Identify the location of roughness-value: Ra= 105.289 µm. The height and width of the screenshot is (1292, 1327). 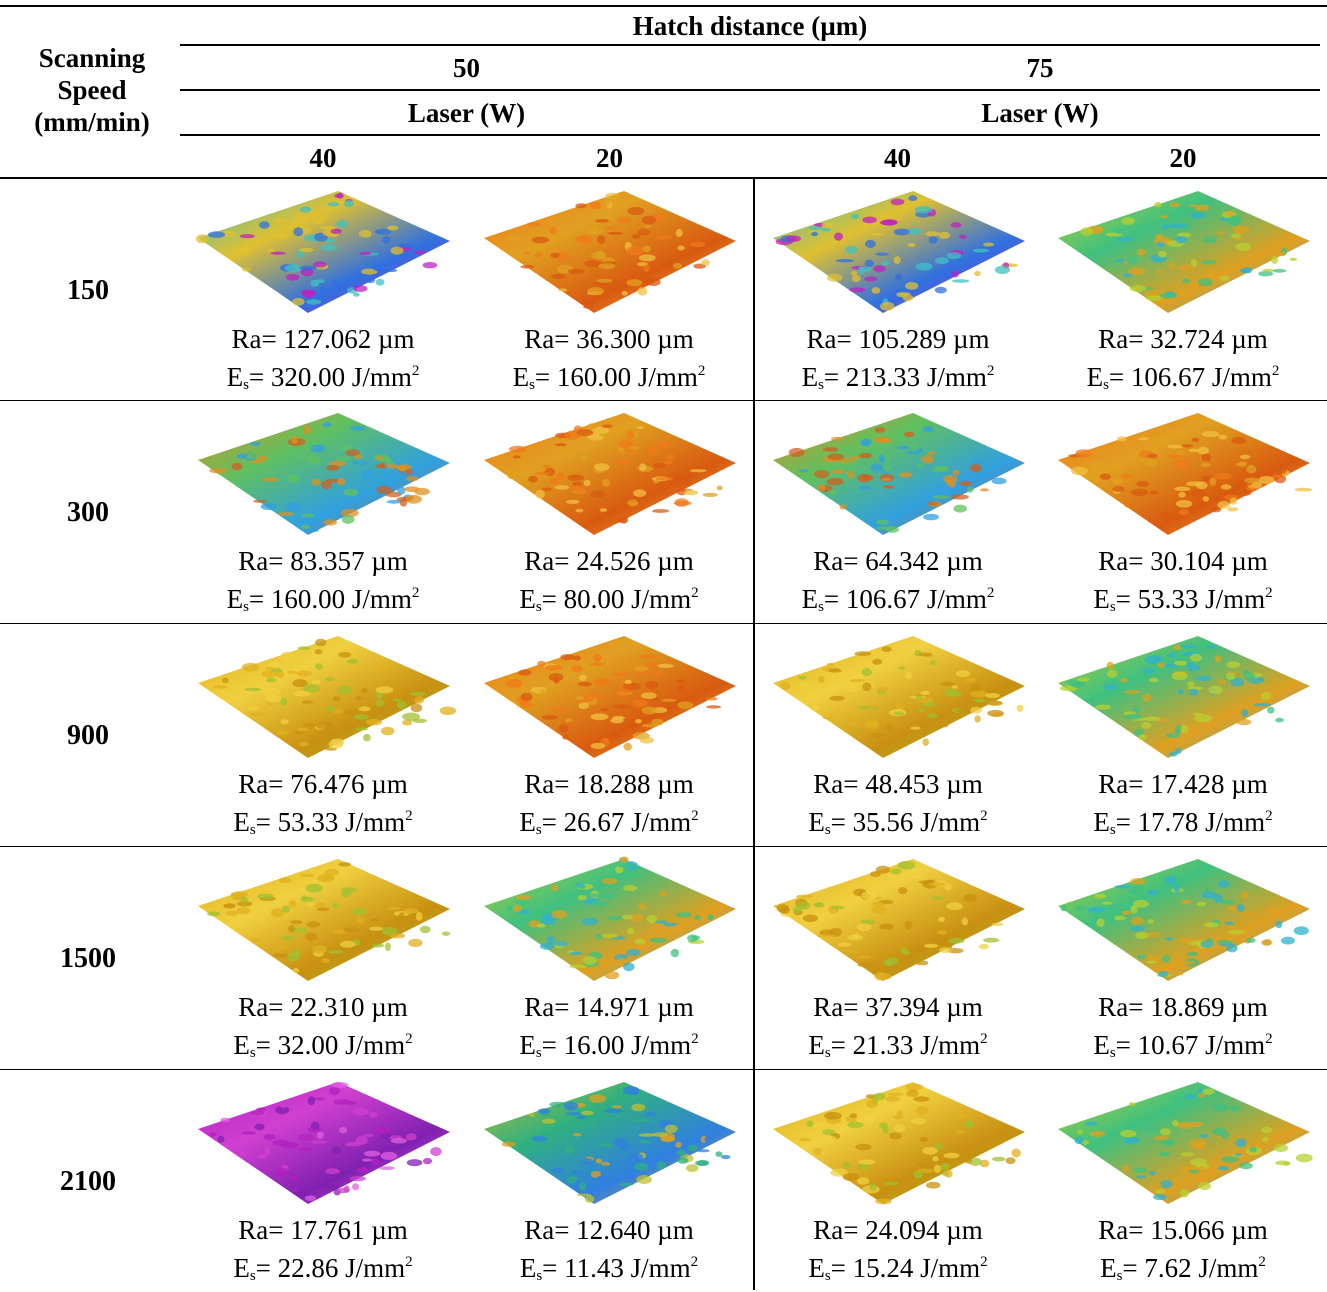
(898, 339).